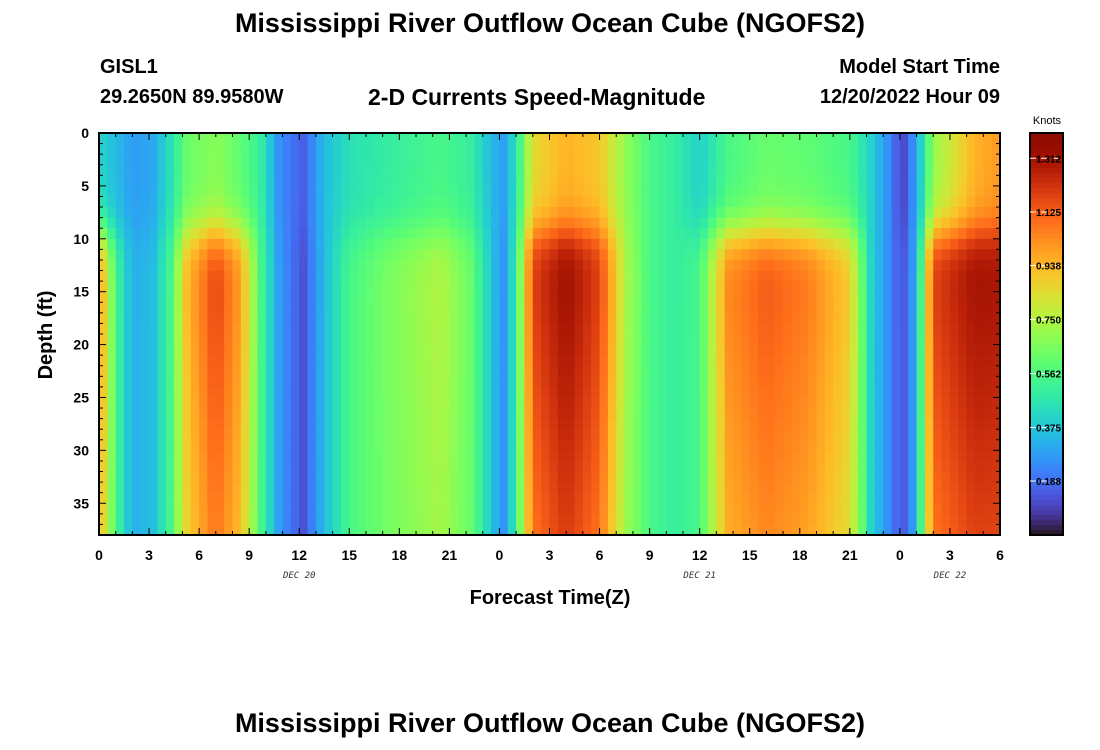 The width and height of the screenshot is (1100, 750). I want to click on colorbar-tick-label: 0.188, so click(1048, 482).